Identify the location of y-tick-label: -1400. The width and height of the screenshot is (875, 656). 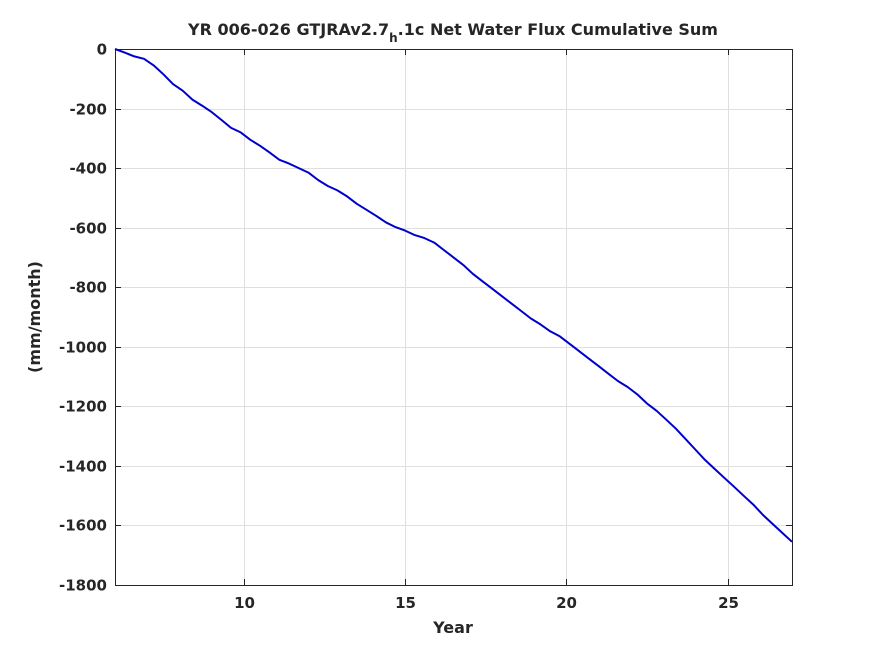
(83, 467).